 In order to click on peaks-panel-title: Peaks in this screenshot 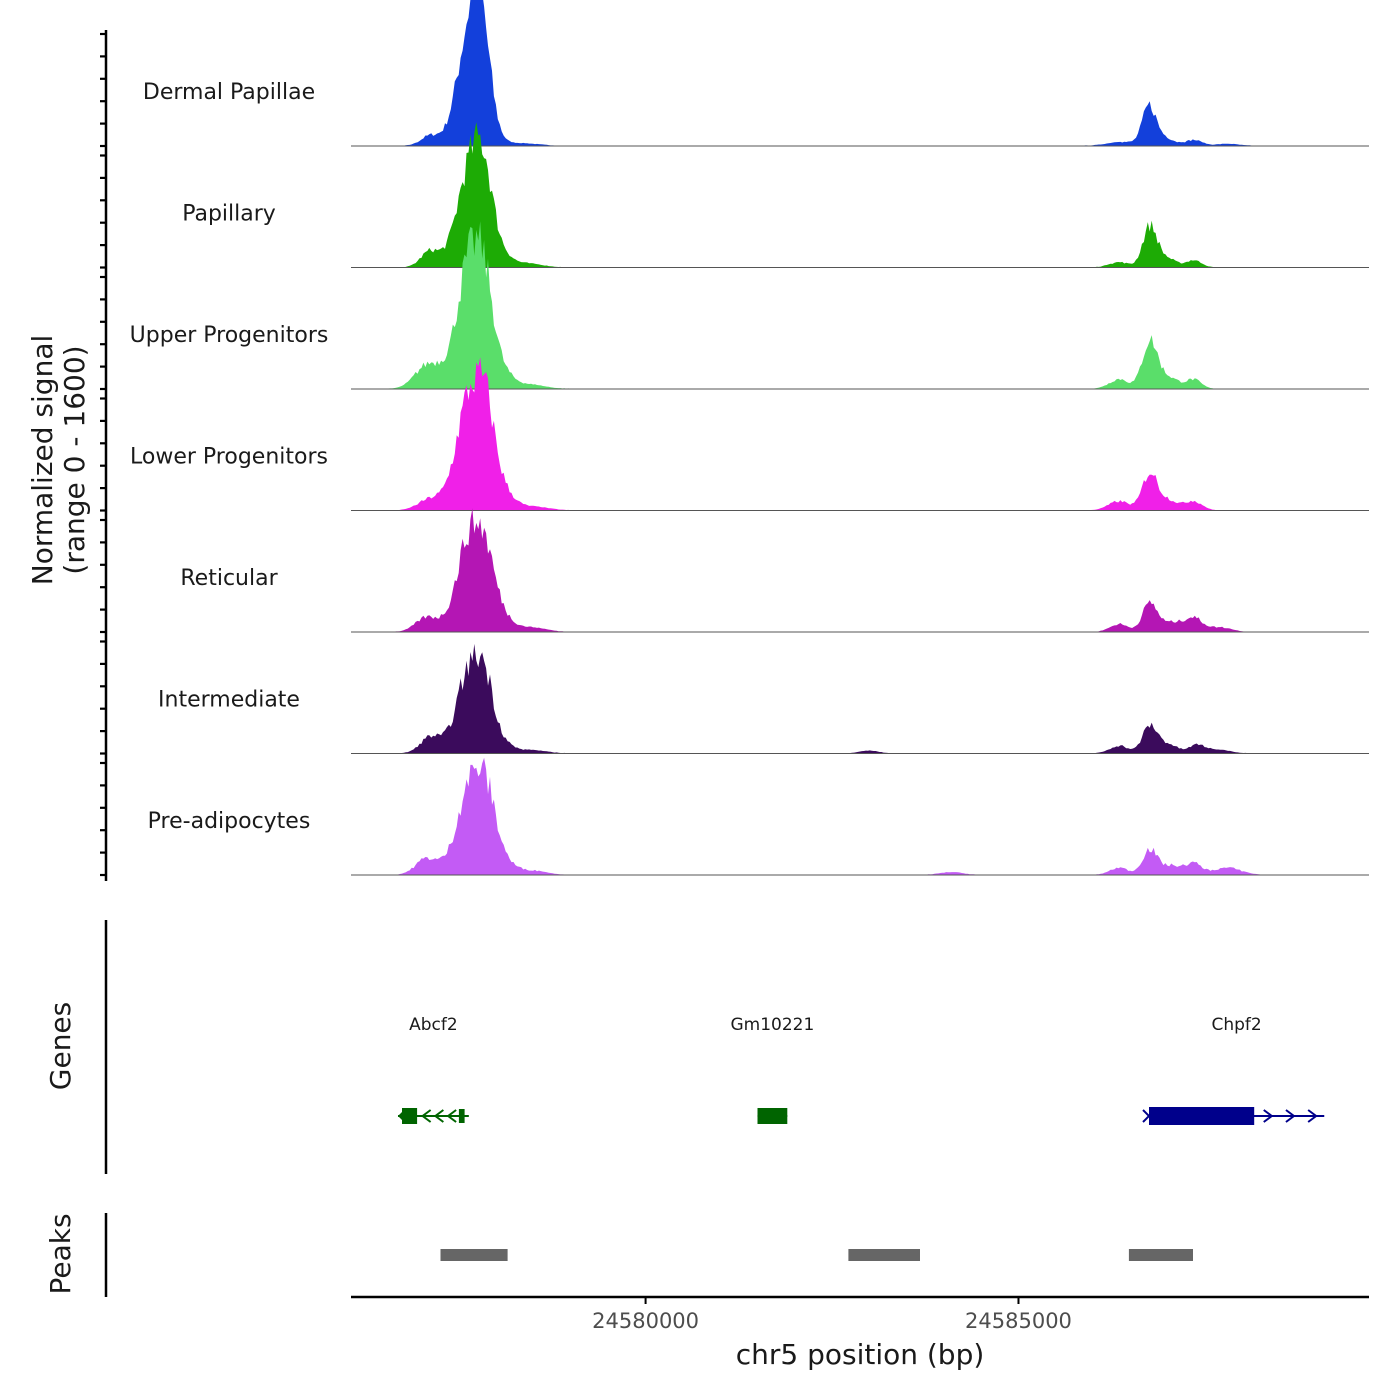, I will do `click(60, 1253)`.